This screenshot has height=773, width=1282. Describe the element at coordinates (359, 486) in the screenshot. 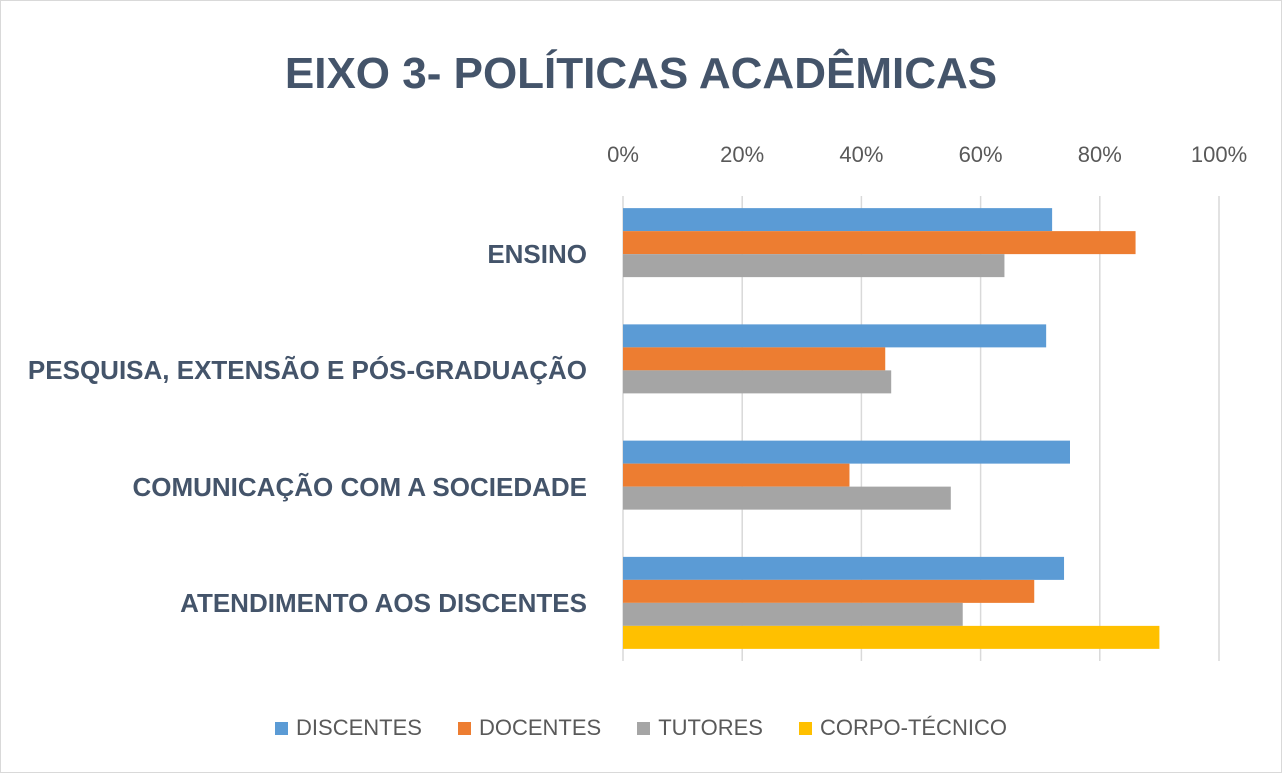

I see `category-label: COMUNICAÇÃO COM A SOCIEDADE` at that location.